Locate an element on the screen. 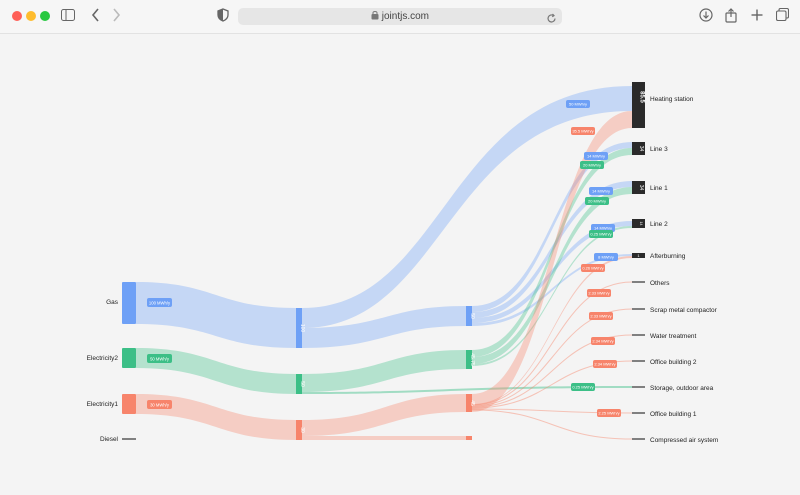 Image resolution: width=800 pixels, height=495 pixels. flow-gas-hub-to-line2 is located at coordinates (552, 272).